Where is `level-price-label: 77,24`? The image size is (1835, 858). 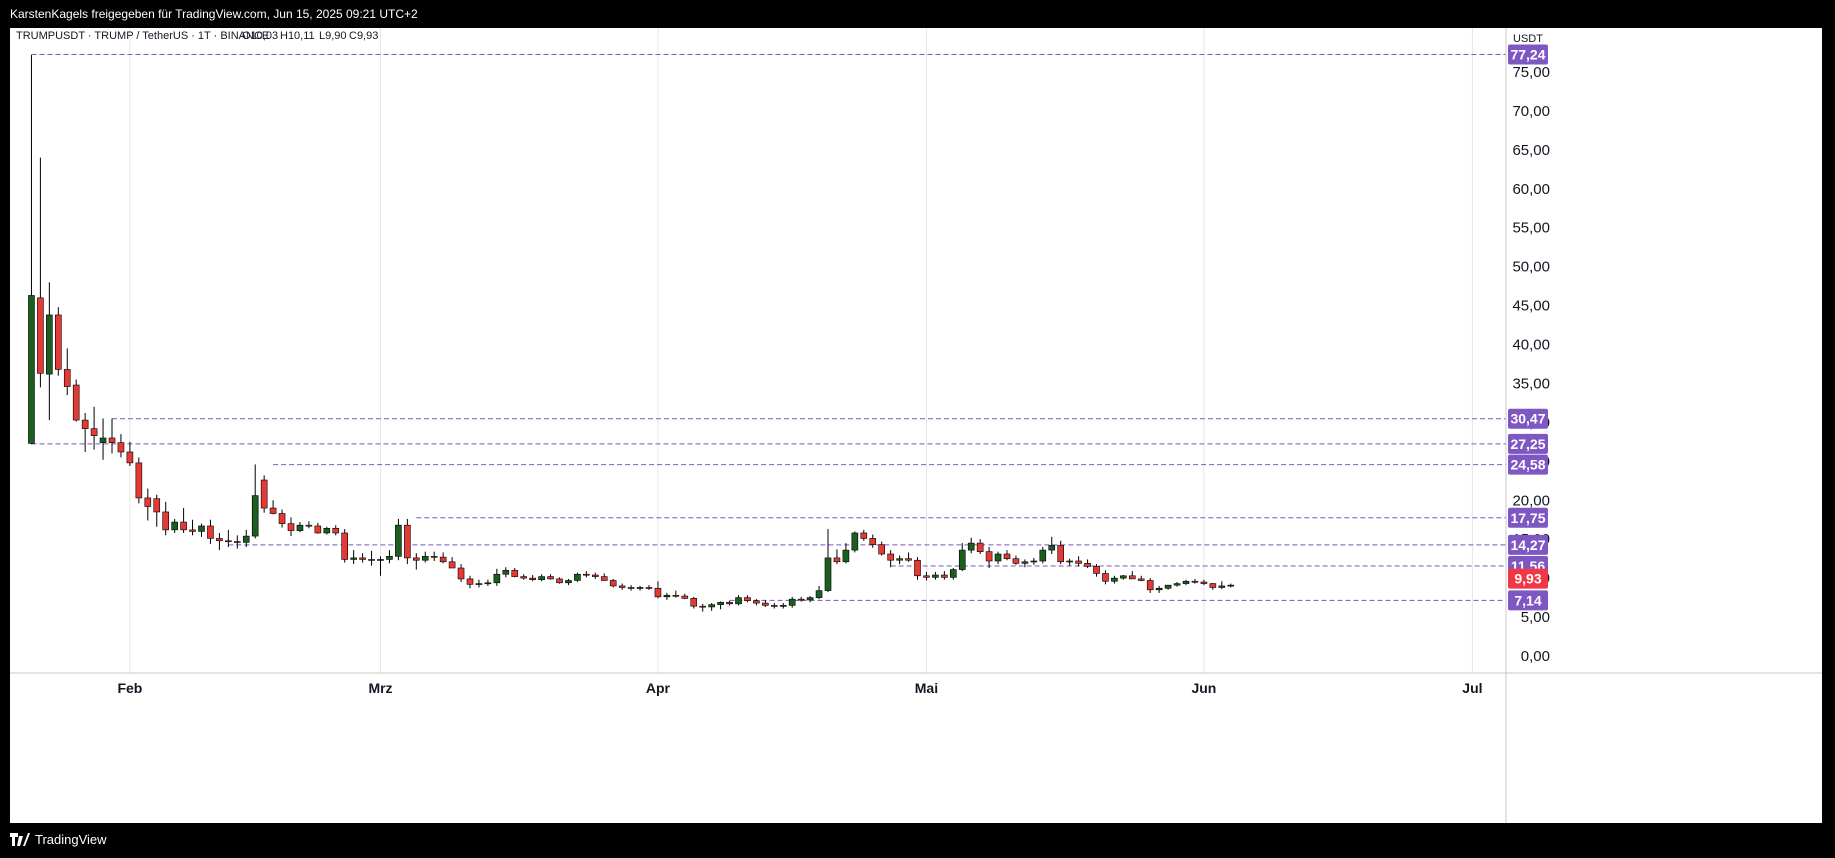 level-price-label: 77,24 is located at coordinates (1527, 55).